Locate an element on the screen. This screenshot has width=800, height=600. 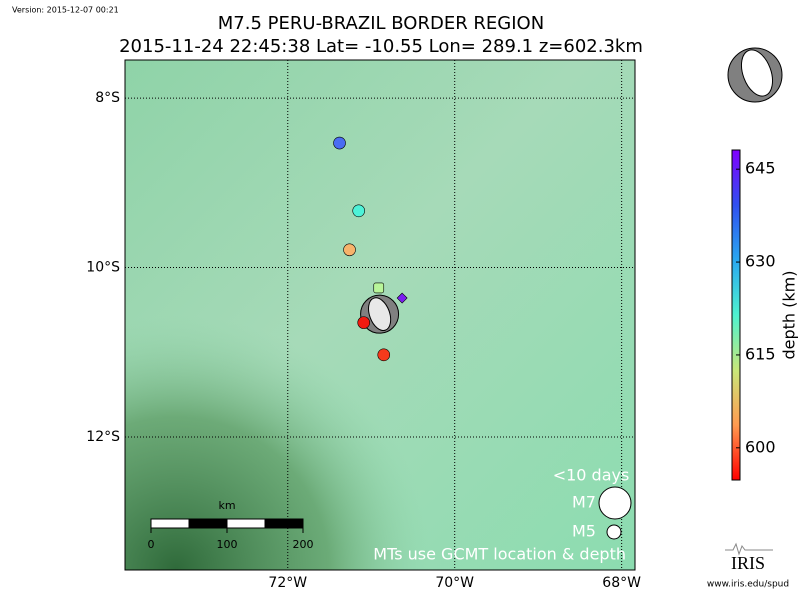
logo-url: www.iris.edu/spud is located at coordinates (748, 585).